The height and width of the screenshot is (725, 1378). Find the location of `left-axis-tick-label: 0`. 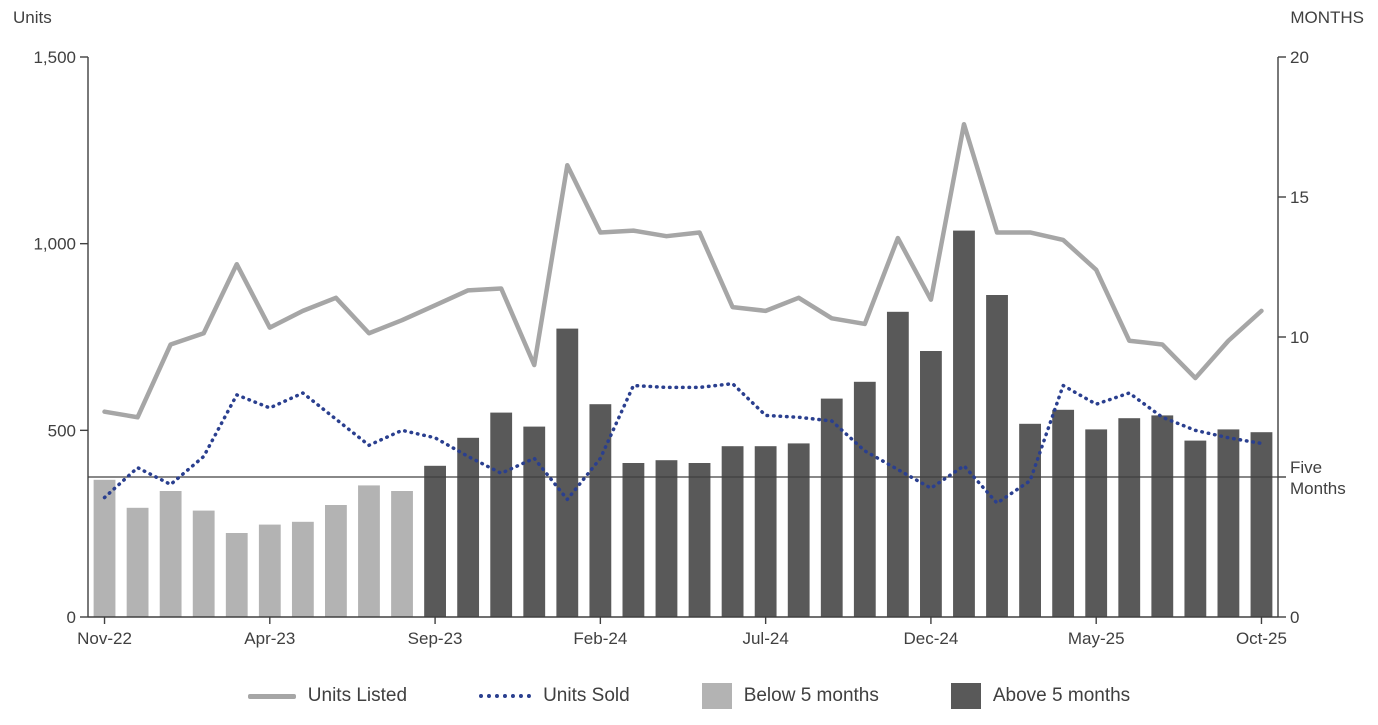

left-axis-tick-label: 0 is located at coordinates (71, 617).